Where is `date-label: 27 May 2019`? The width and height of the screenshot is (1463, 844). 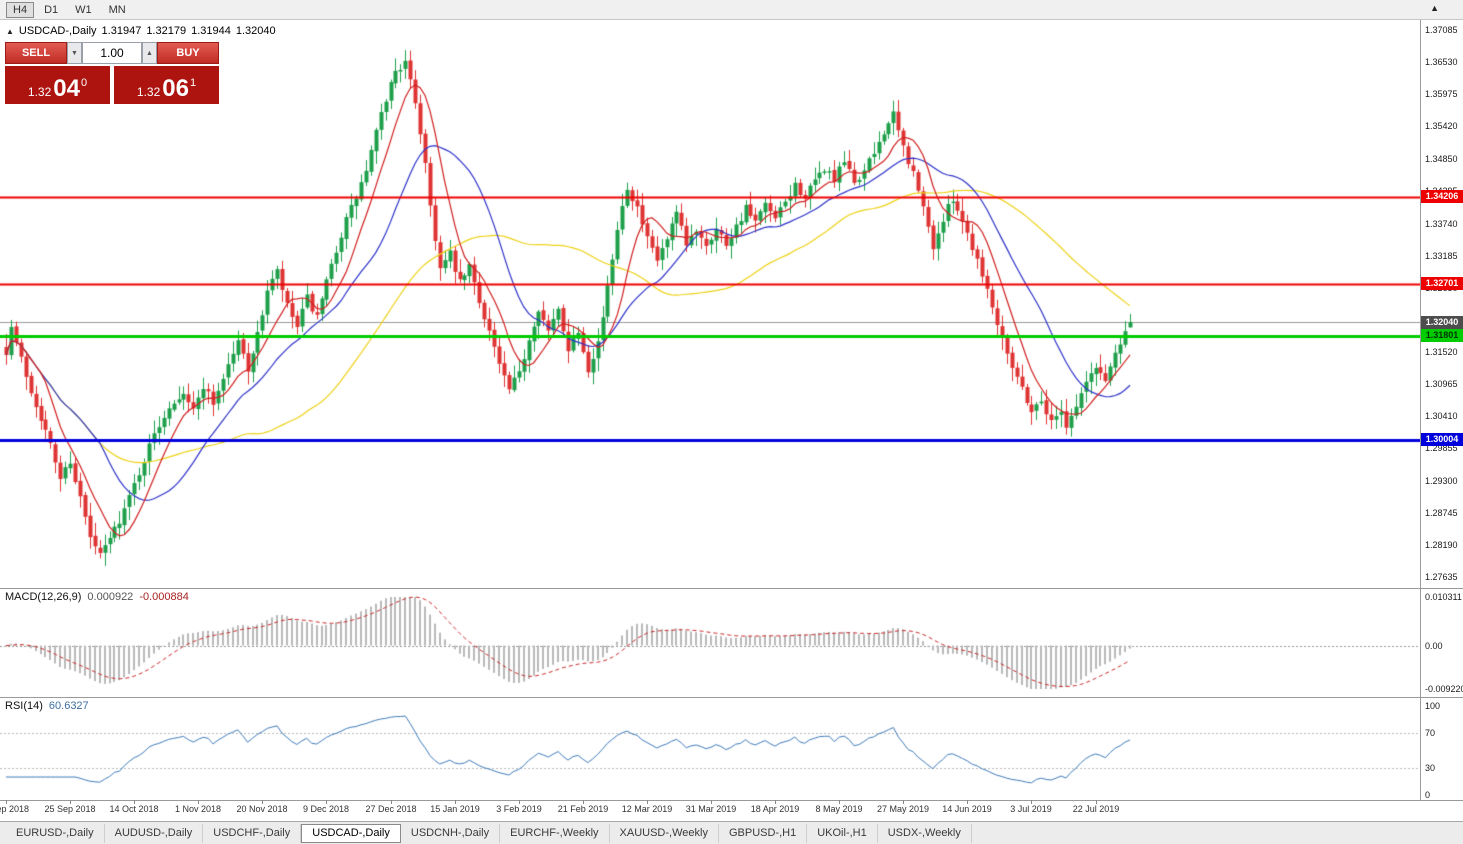 date-label: 27 May 2019 is located at coordinates (903, 809).